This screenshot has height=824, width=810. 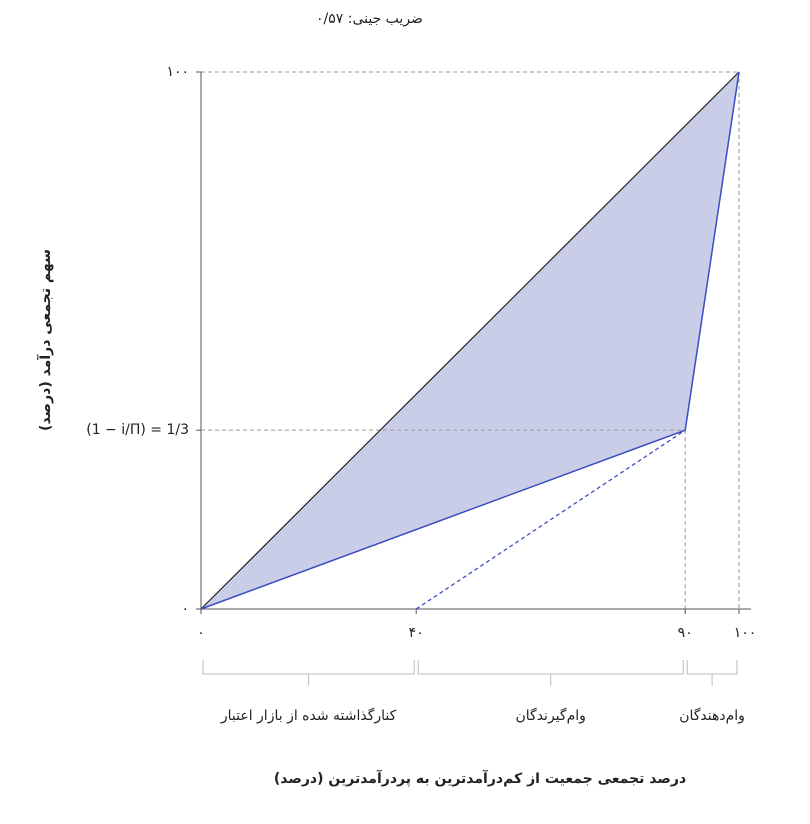 What do you see at coordinates (201, 633) in the screenshot?
I see `x-tick-label: ۰` at bounding box center [201, 633].